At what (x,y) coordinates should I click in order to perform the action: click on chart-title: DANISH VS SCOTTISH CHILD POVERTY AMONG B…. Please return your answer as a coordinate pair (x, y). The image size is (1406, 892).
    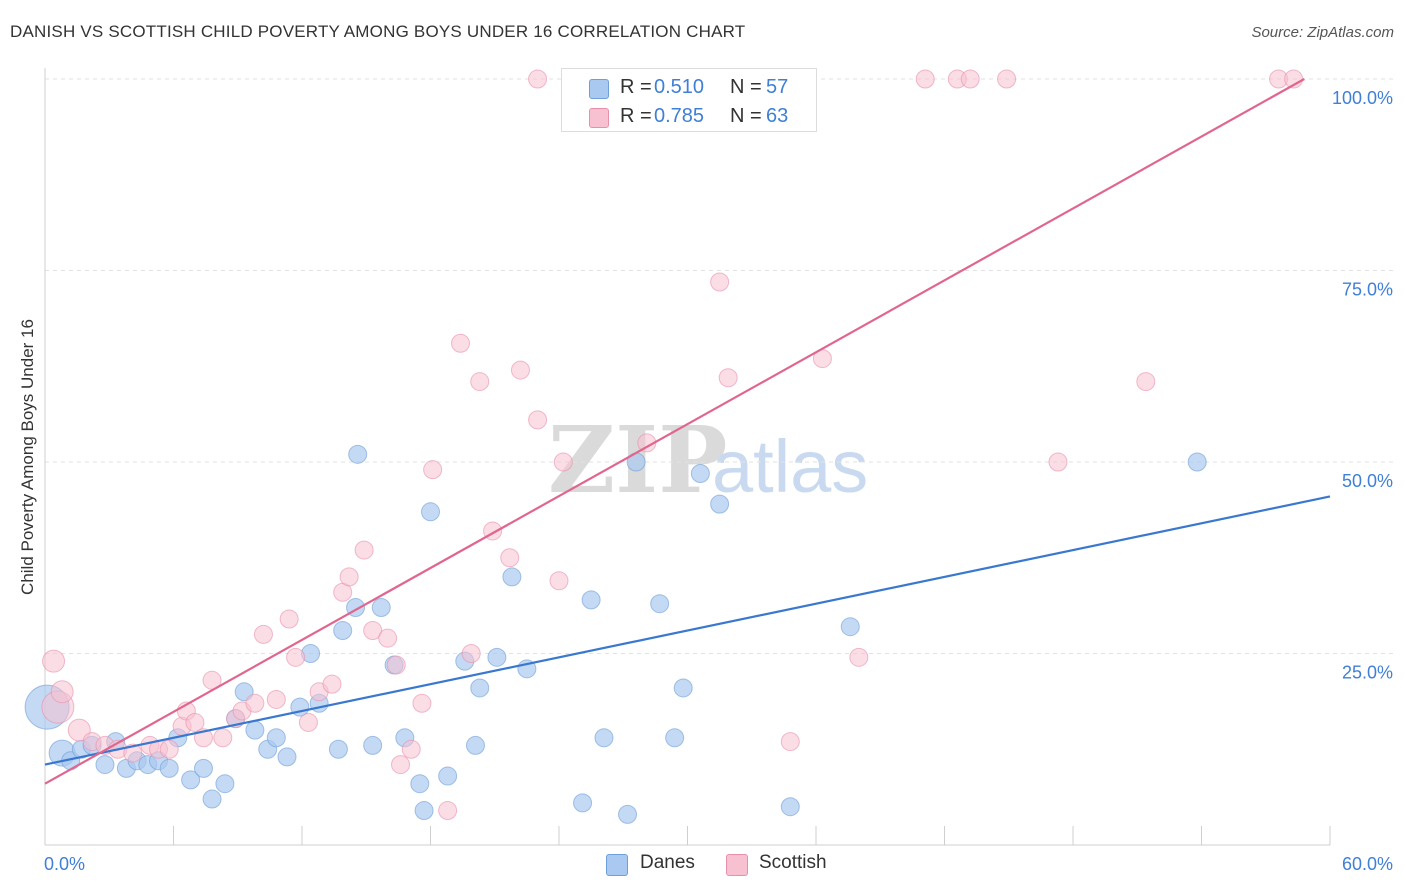
    Looking at the image, I should click on (378, 31).